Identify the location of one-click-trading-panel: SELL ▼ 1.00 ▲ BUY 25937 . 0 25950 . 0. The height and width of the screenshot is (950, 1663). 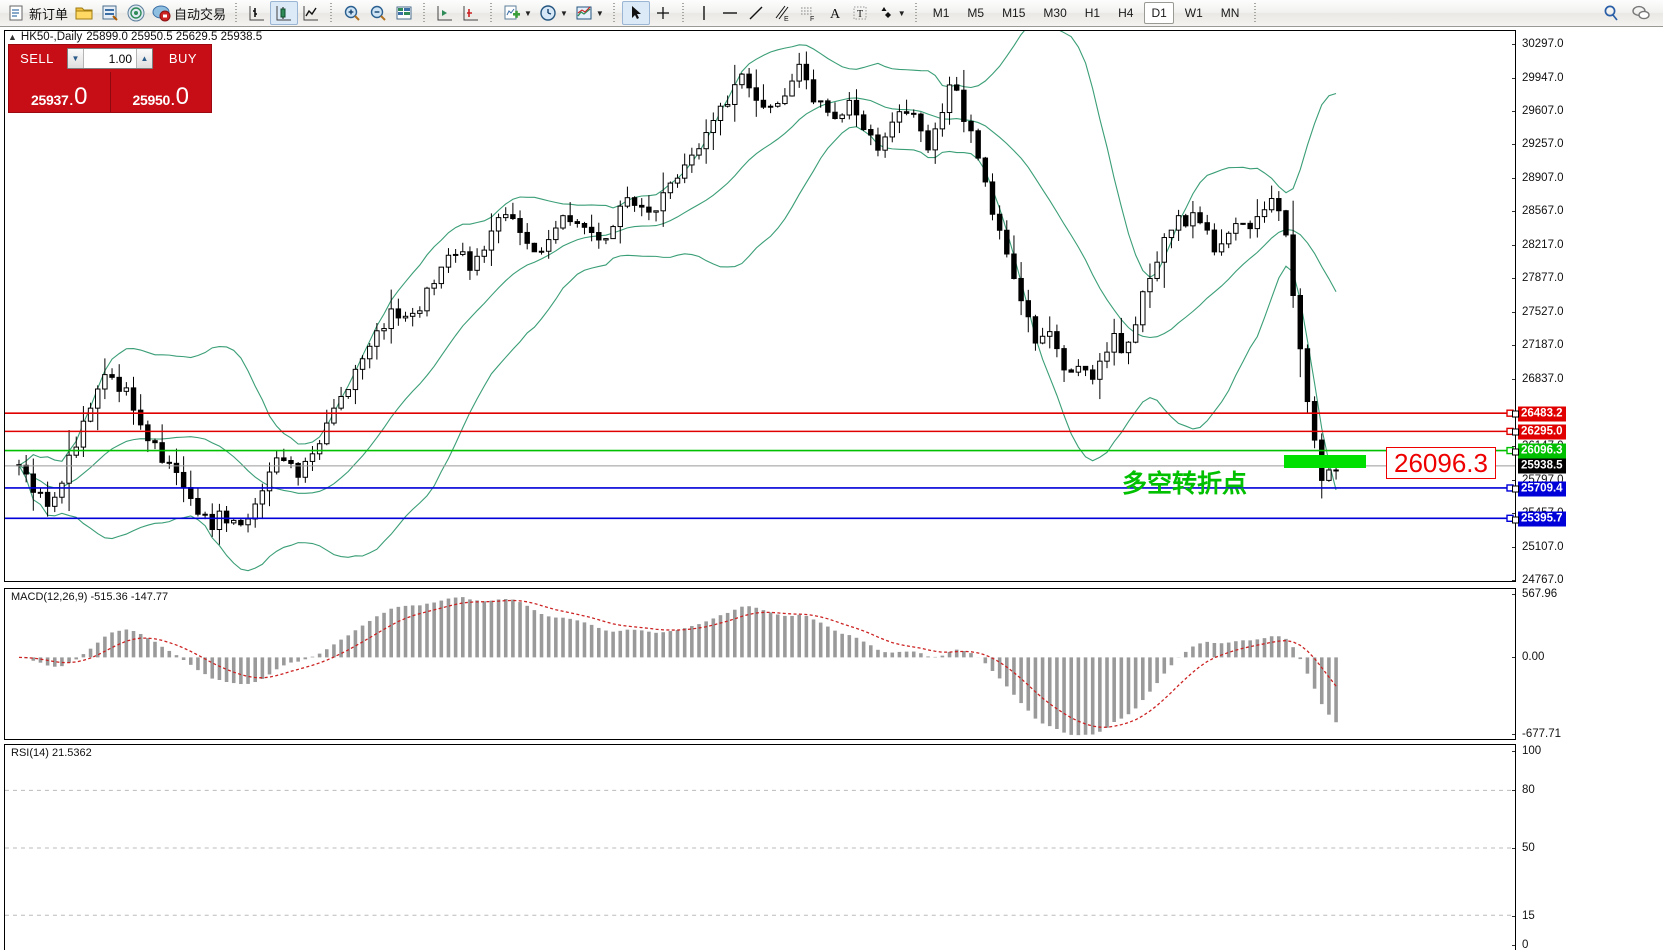
(110, 78).